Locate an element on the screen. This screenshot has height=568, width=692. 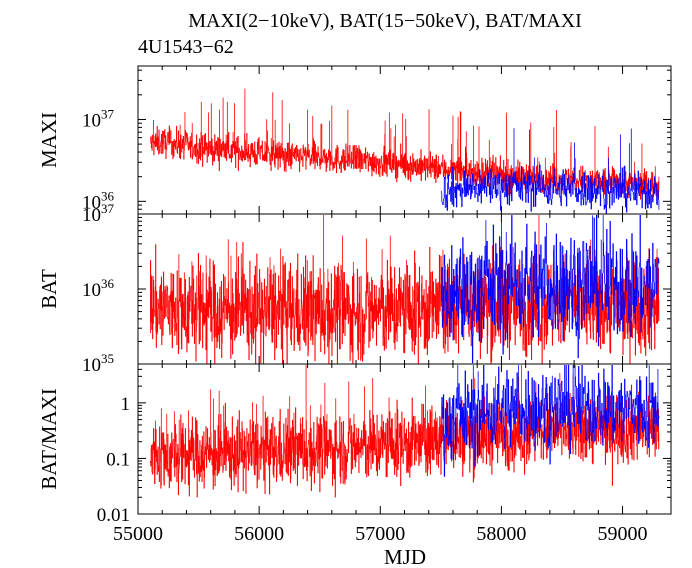
chart-subtitle: 4U1543−62 is located at coordinates (186, 47).